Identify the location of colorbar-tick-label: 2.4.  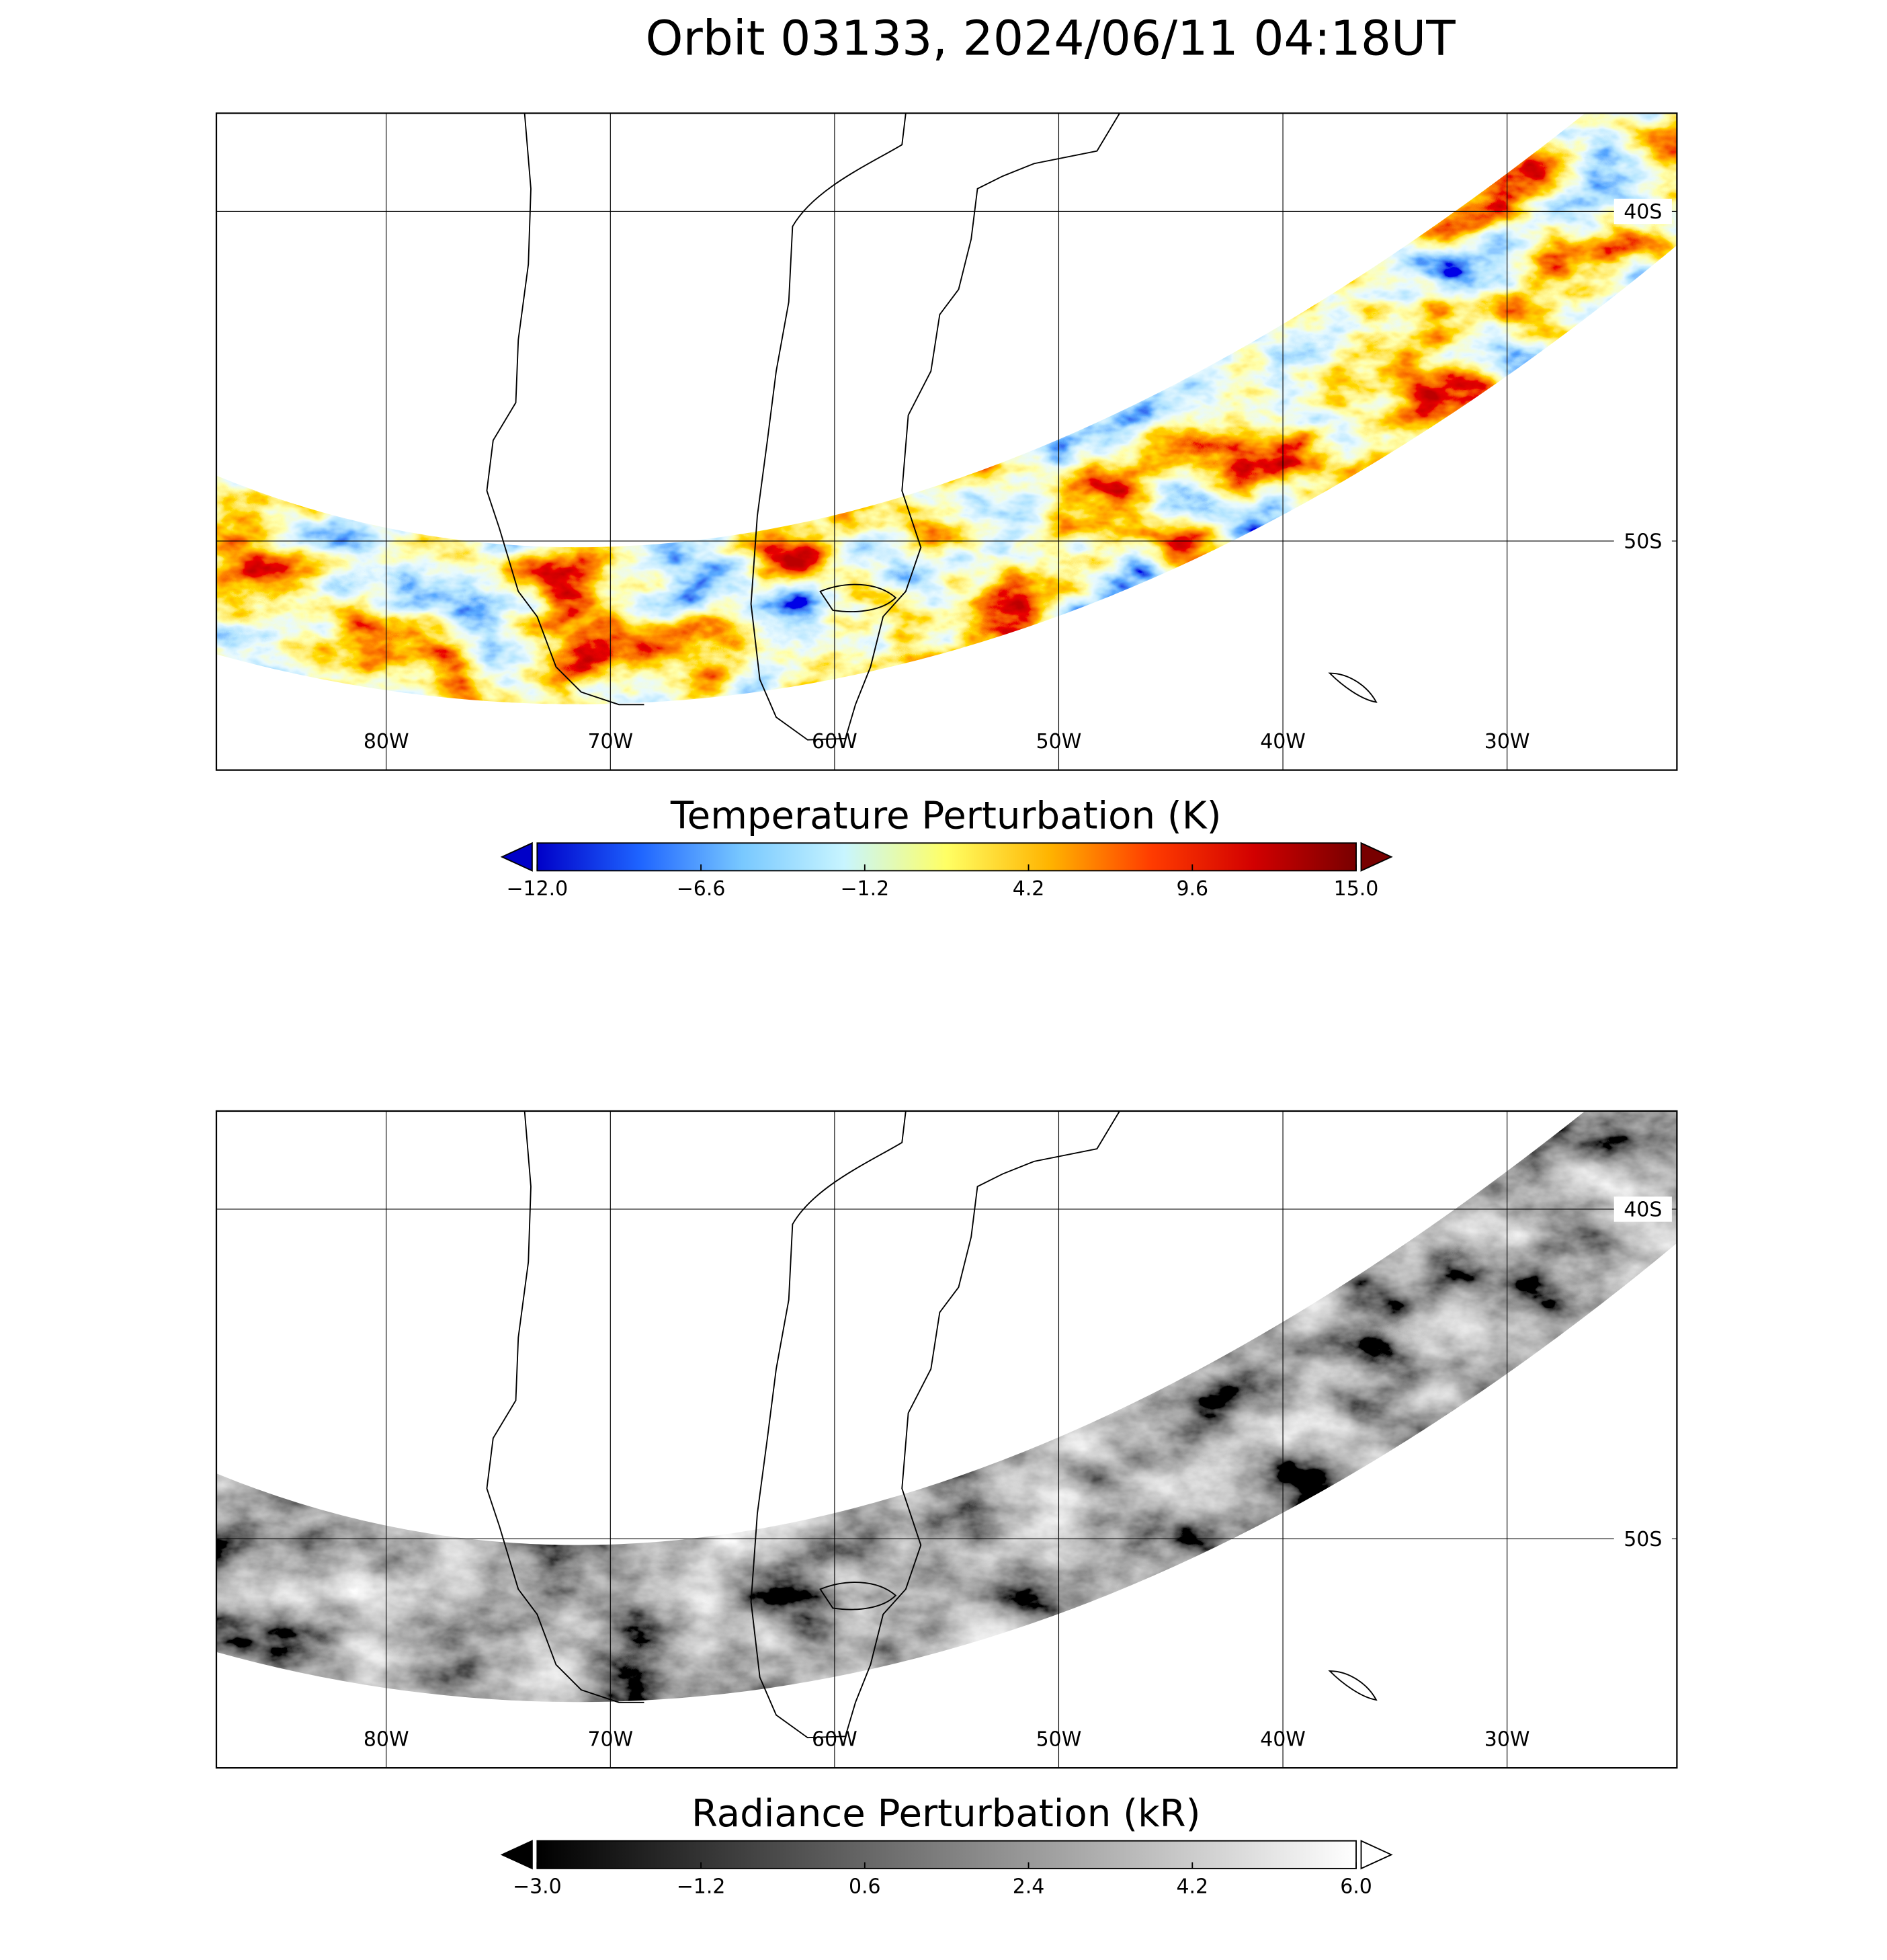
(1029, 1886).